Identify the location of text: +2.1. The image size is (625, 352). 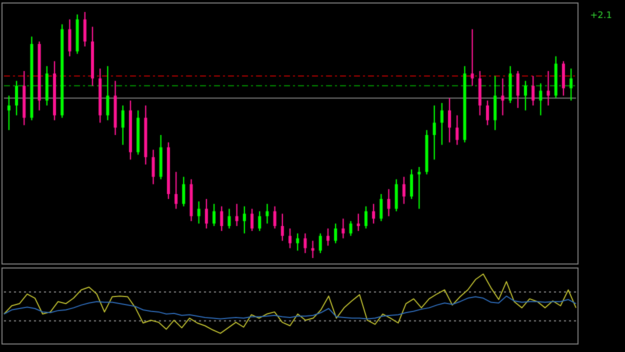
(601, 16).